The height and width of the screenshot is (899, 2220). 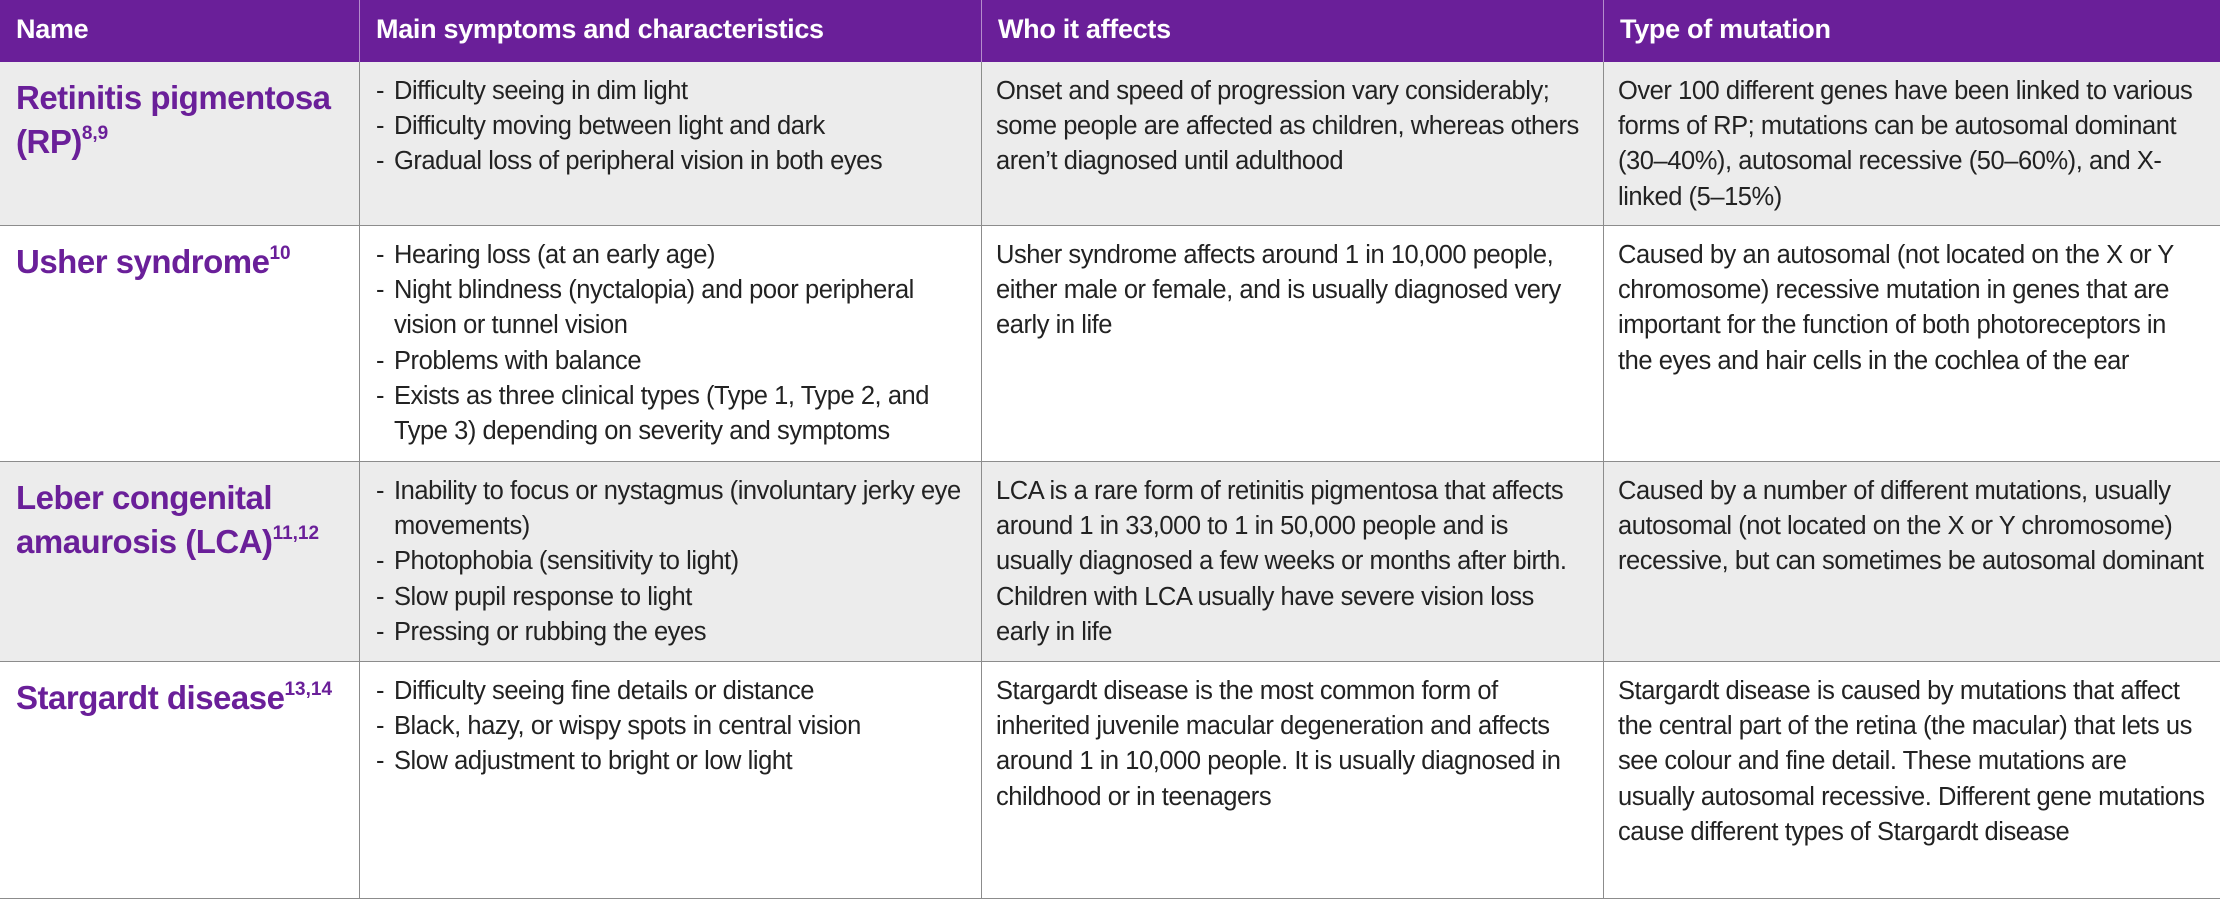 I want to click on symptom-item: Hearing loss (at an early age), so click(x=670, y=255).